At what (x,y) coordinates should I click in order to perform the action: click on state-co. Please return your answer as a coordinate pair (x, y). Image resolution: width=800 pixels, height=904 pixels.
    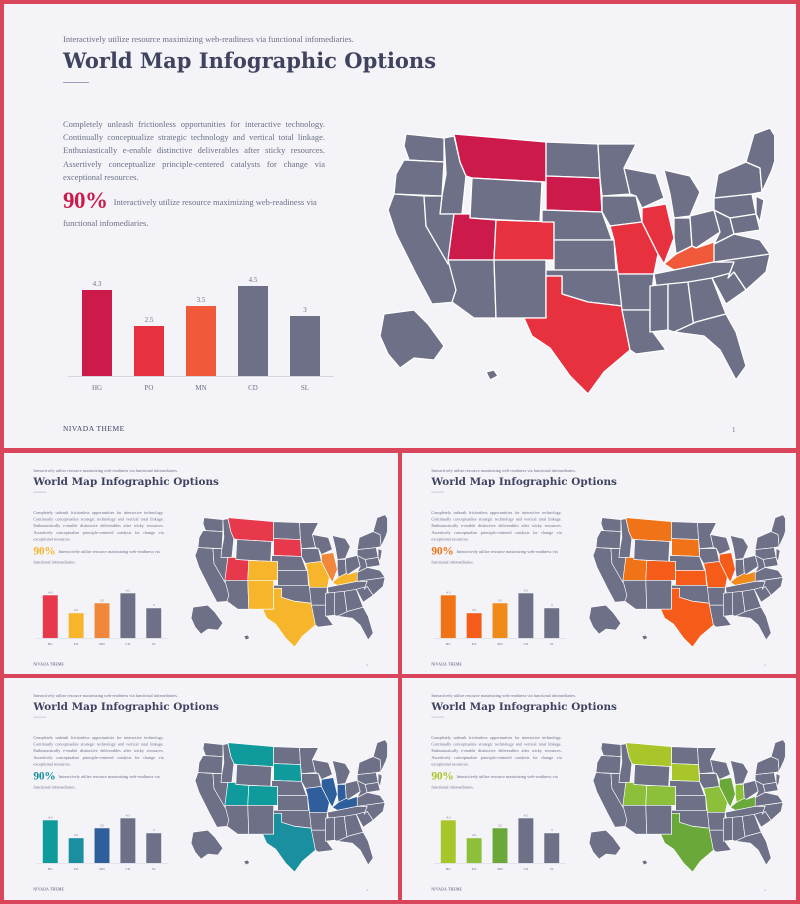
    Looking at the image, I should click on (660, 570).